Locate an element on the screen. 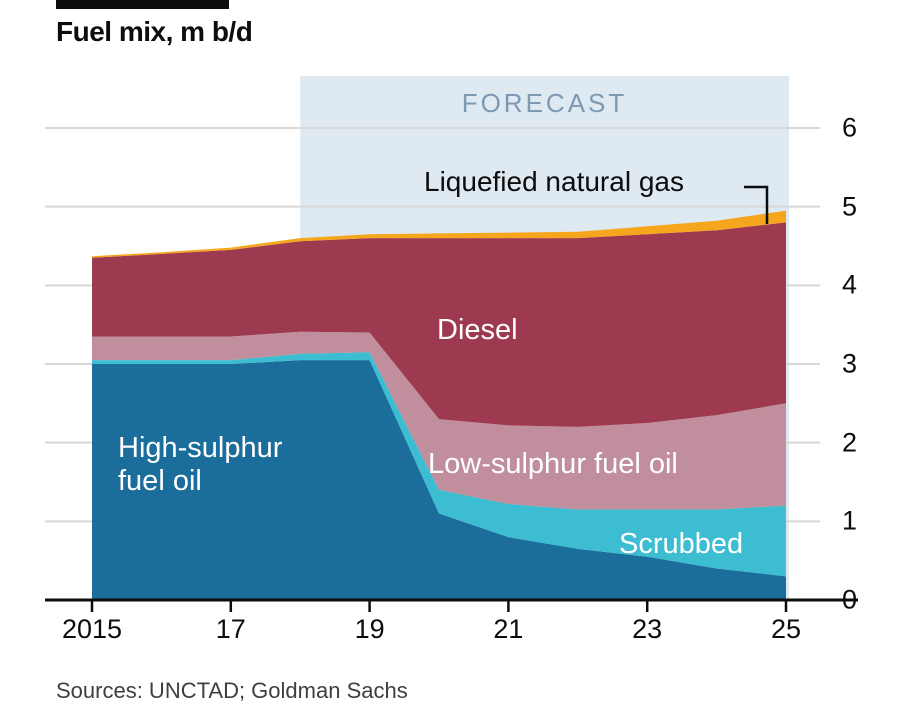  y-axis-label-5: 5 is located at coordinates (850, 206).